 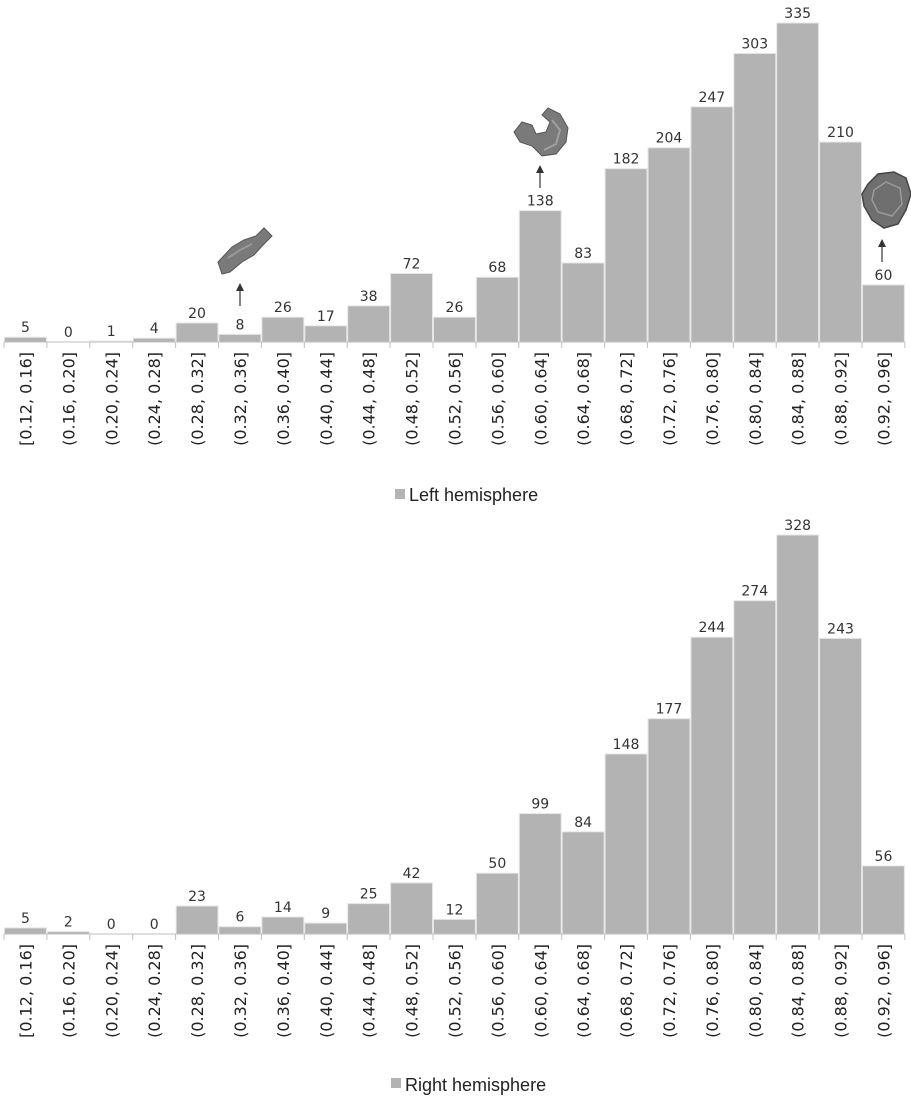 What do you see at coordinates (840, 133) in the screenshot?
I see `bar-value-label: 210` at bounding box center [840, 133].